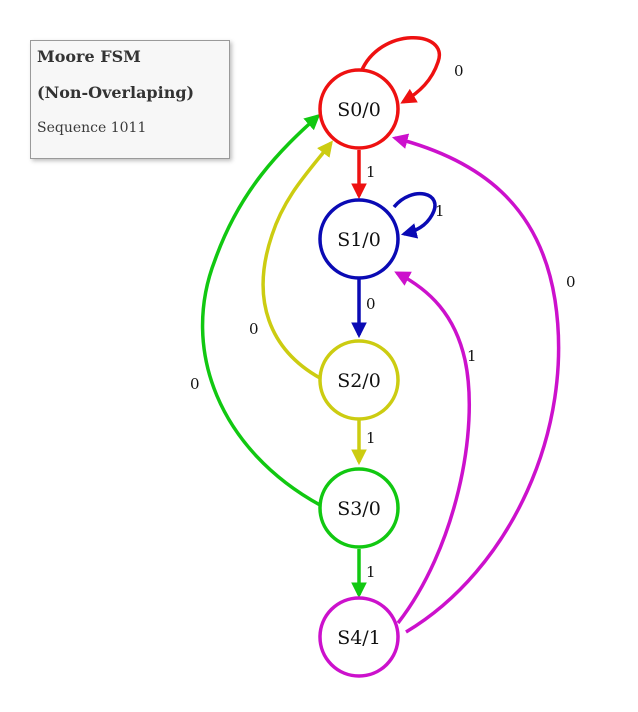 This screenshot has width=638, height=712. Describe the element at coordinates (195, 384) in the screenshot. I see `label-s3-to-s0: 0` at that location.